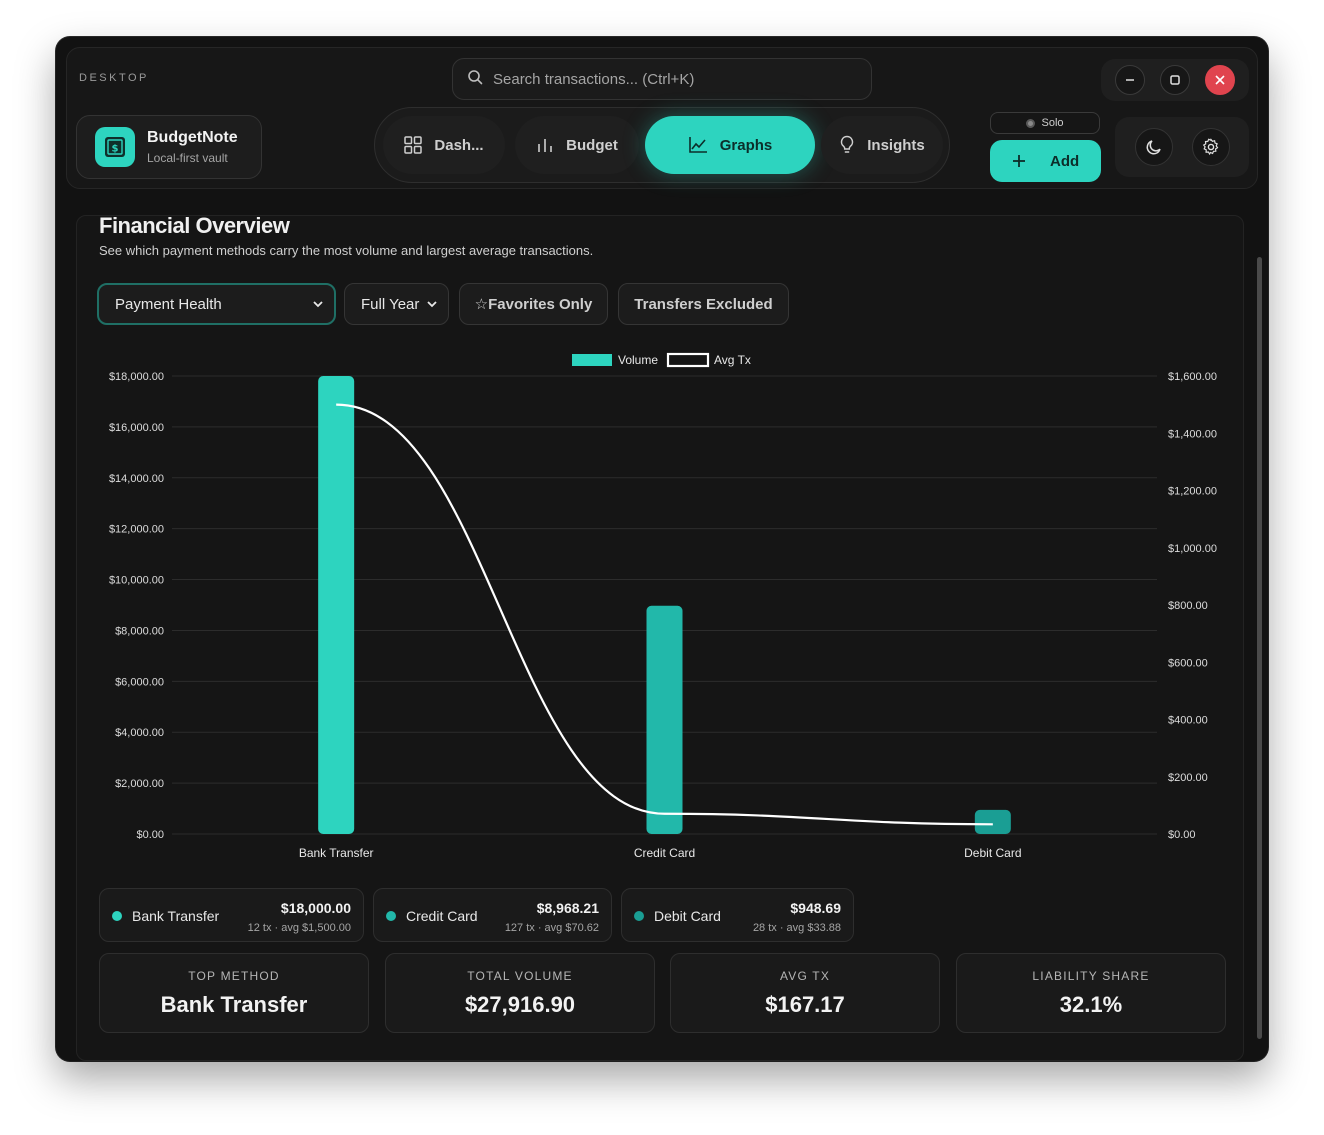  What do you see at coordinates (533, 304) in the screenshot?
I see `favorites-filter-button: ☆Favorites Only` at bounding box center [533, 304].